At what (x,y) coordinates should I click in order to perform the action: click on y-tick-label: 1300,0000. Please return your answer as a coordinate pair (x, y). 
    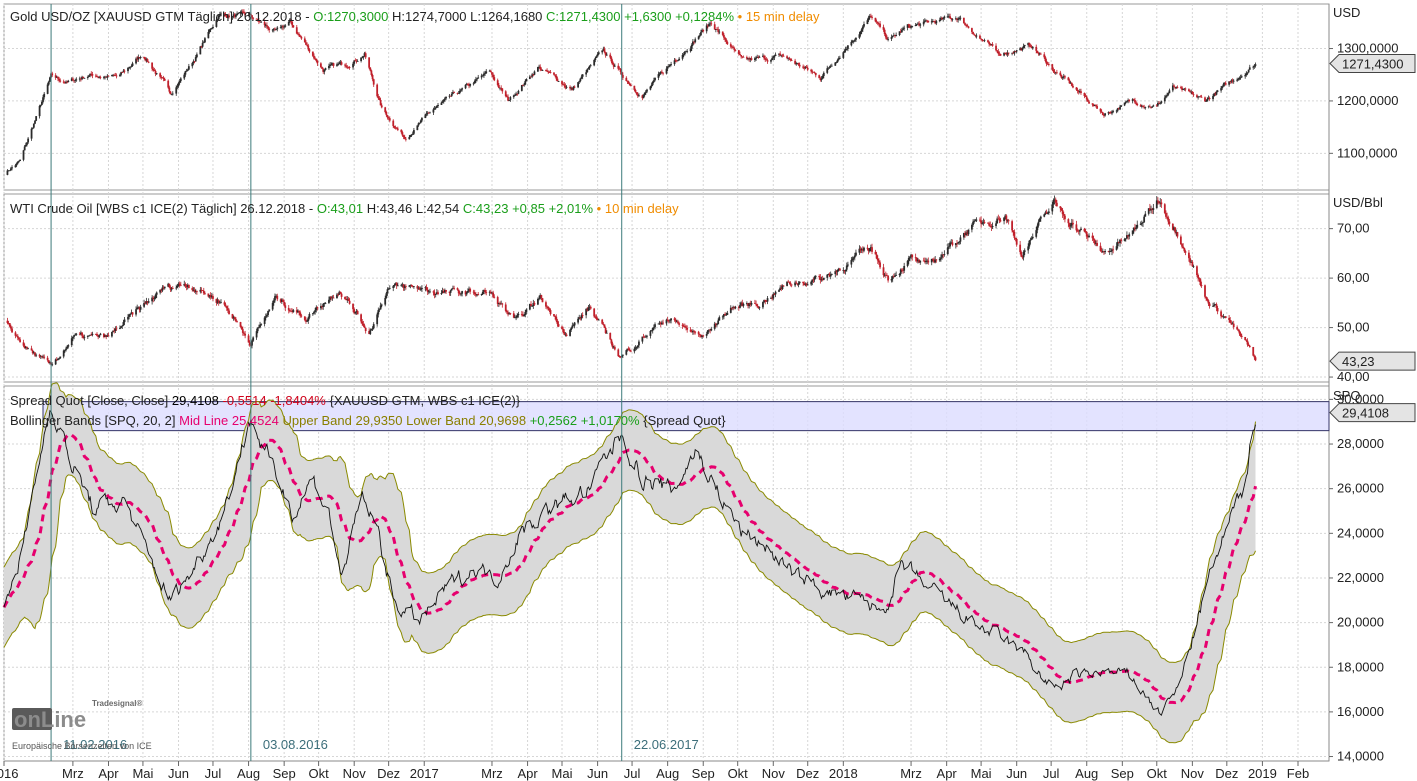
    Looking at the image, I should click on (1367, 48).